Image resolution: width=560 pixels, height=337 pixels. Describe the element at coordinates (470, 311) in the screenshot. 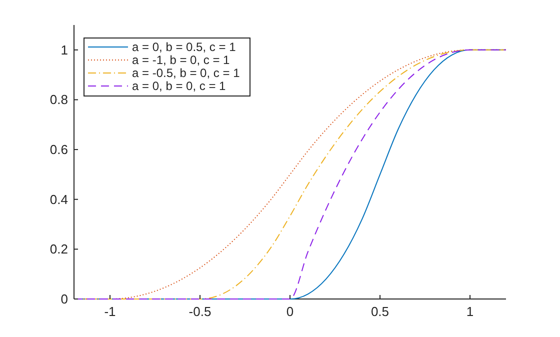

I see `x-tick-label: 1` at that location.